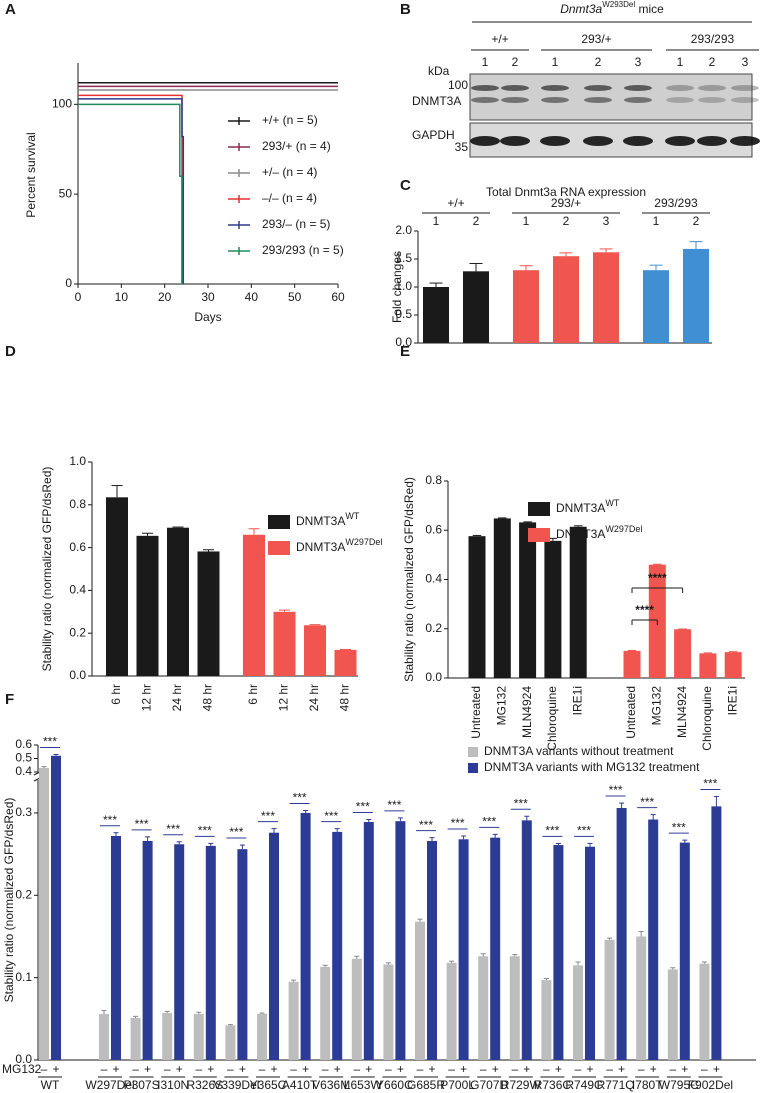  What do you see at coordinates (23, 977) in the screenshot?
I see `y-tick-label: 0.1` at bounding box center [23, 977].